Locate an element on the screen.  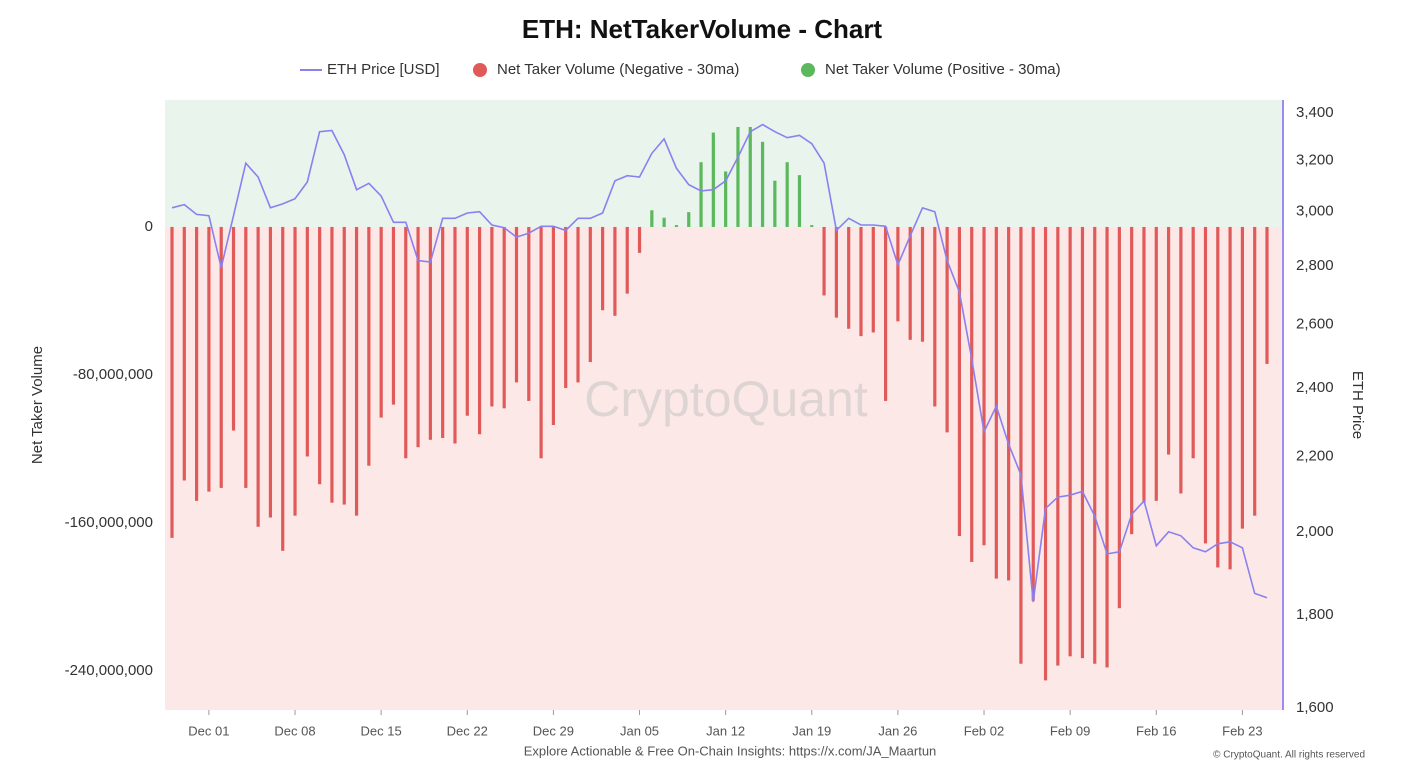
y2-tick-label: 3,400 is located at coordinates (1315, 112).